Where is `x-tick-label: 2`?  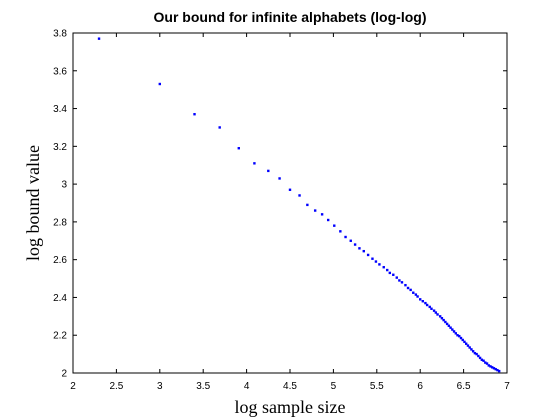 x-tick-label: 2 is located at coordinates (73, 386).